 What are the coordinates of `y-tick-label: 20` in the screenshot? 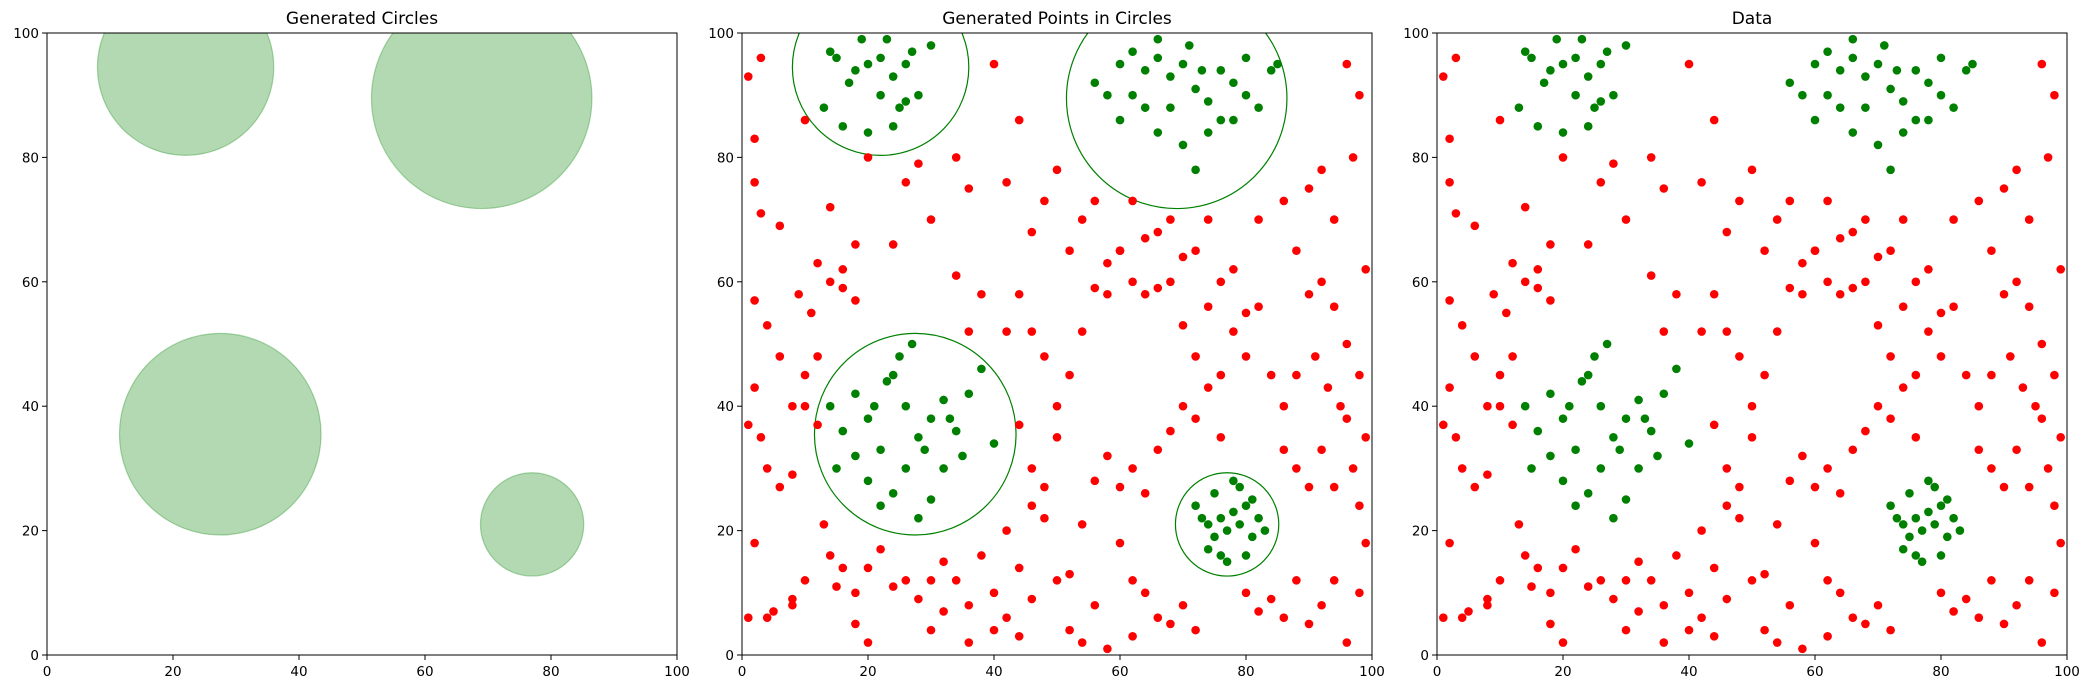 It's located at (725, 532).